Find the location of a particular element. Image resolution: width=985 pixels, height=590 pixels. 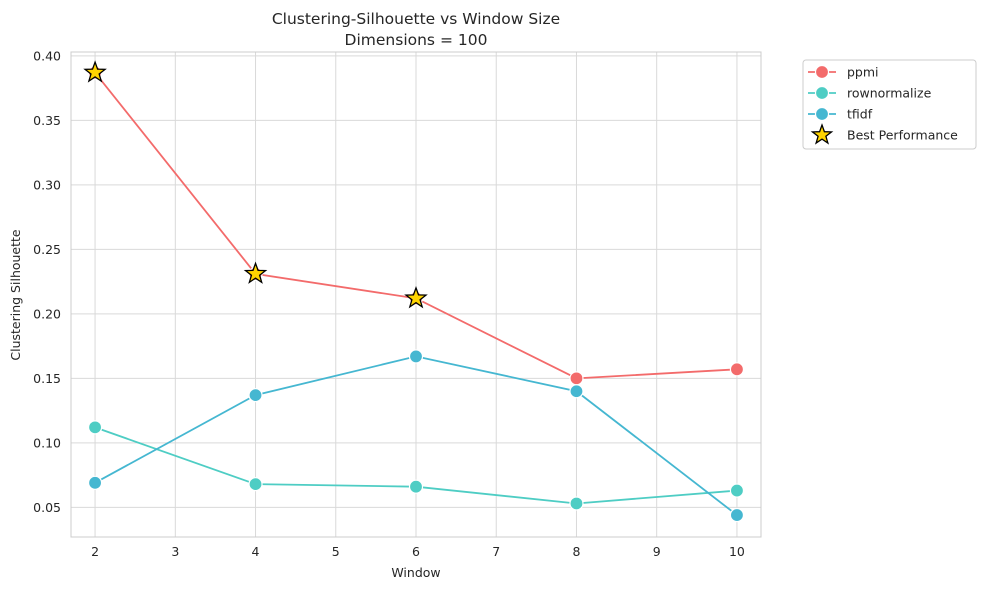

chart-subtitle: Dimensions = 100 is located at coordinates (416, 40).